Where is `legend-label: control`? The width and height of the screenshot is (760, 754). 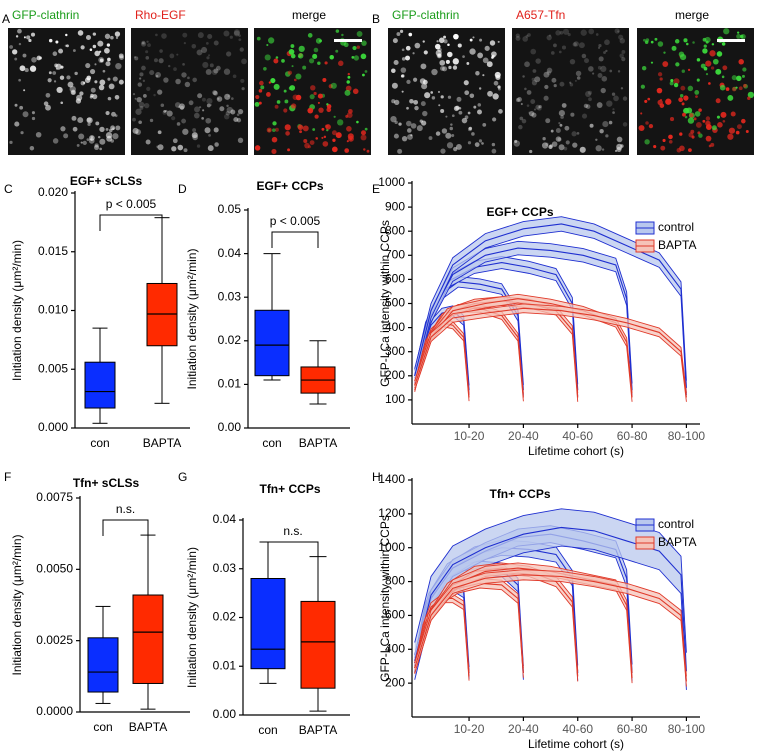 legend-label: control is located at coordinates (676, 524).